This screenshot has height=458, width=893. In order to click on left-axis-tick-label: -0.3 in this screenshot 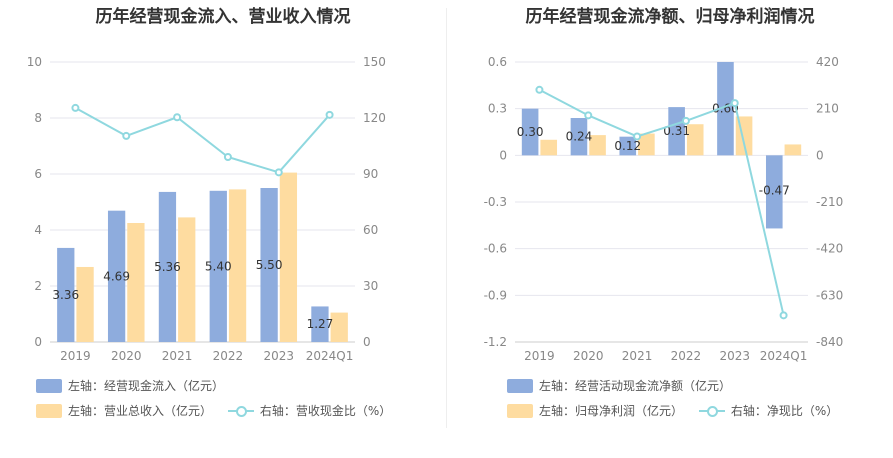, I will do `click(495, 202)`.